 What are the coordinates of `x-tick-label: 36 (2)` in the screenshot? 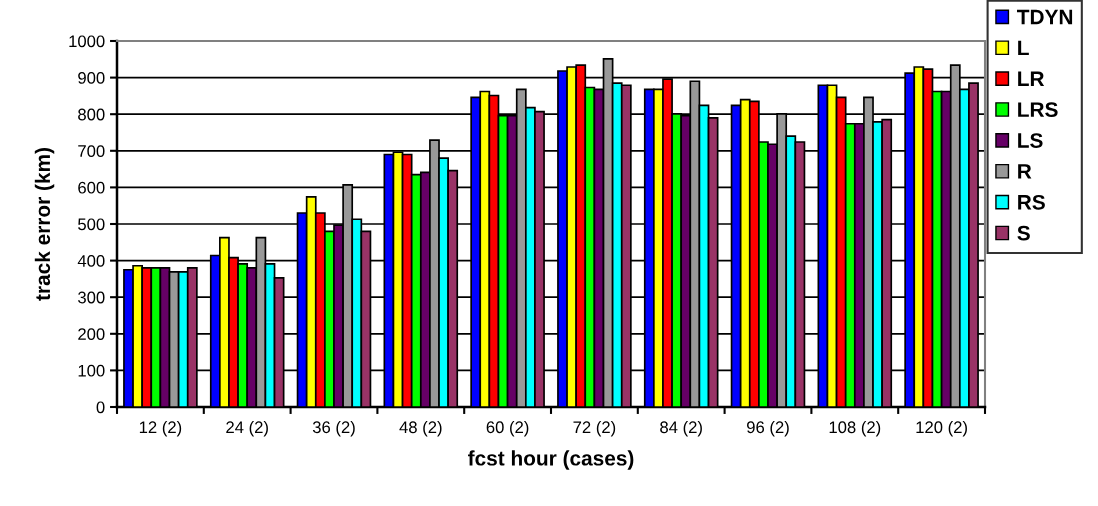 It's located at (333, 428).